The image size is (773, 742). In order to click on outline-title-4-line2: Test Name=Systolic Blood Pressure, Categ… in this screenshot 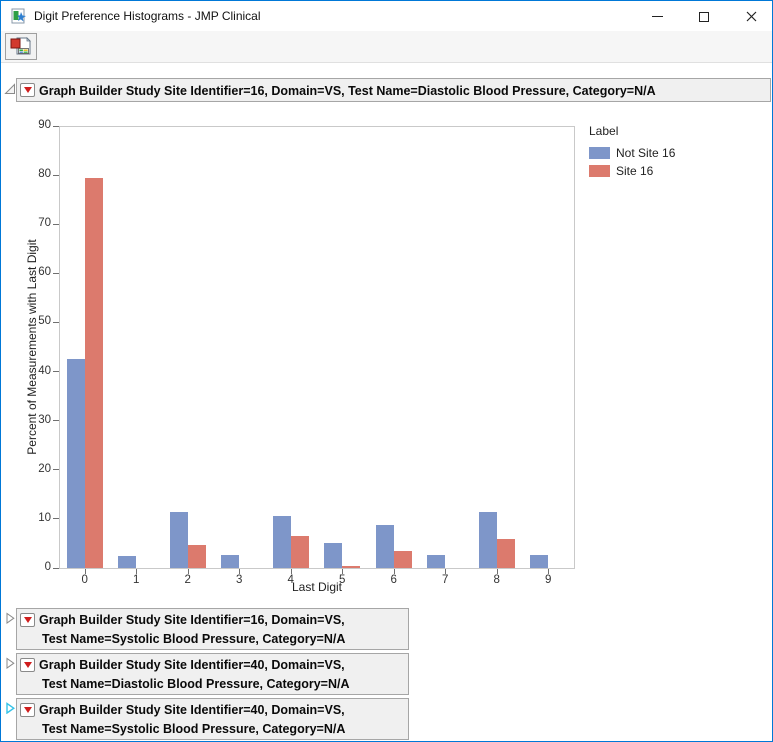, I will do `click(194, 729)`.